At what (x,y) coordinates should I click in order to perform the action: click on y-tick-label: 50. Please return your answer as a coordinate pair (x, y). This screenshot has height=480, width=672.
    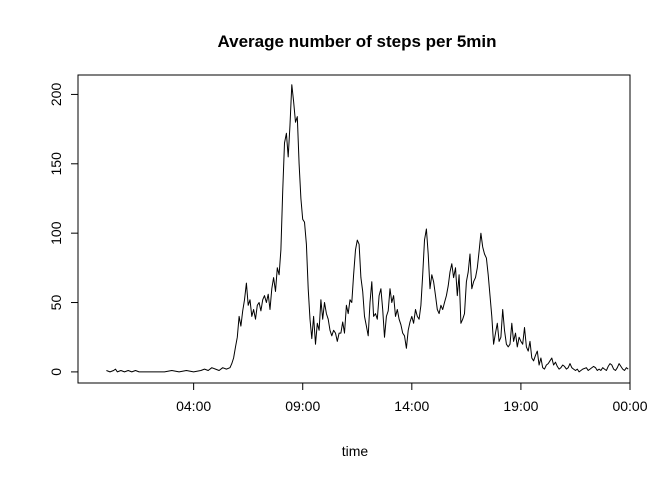
    Looking at the image, I should click on (56, 303).